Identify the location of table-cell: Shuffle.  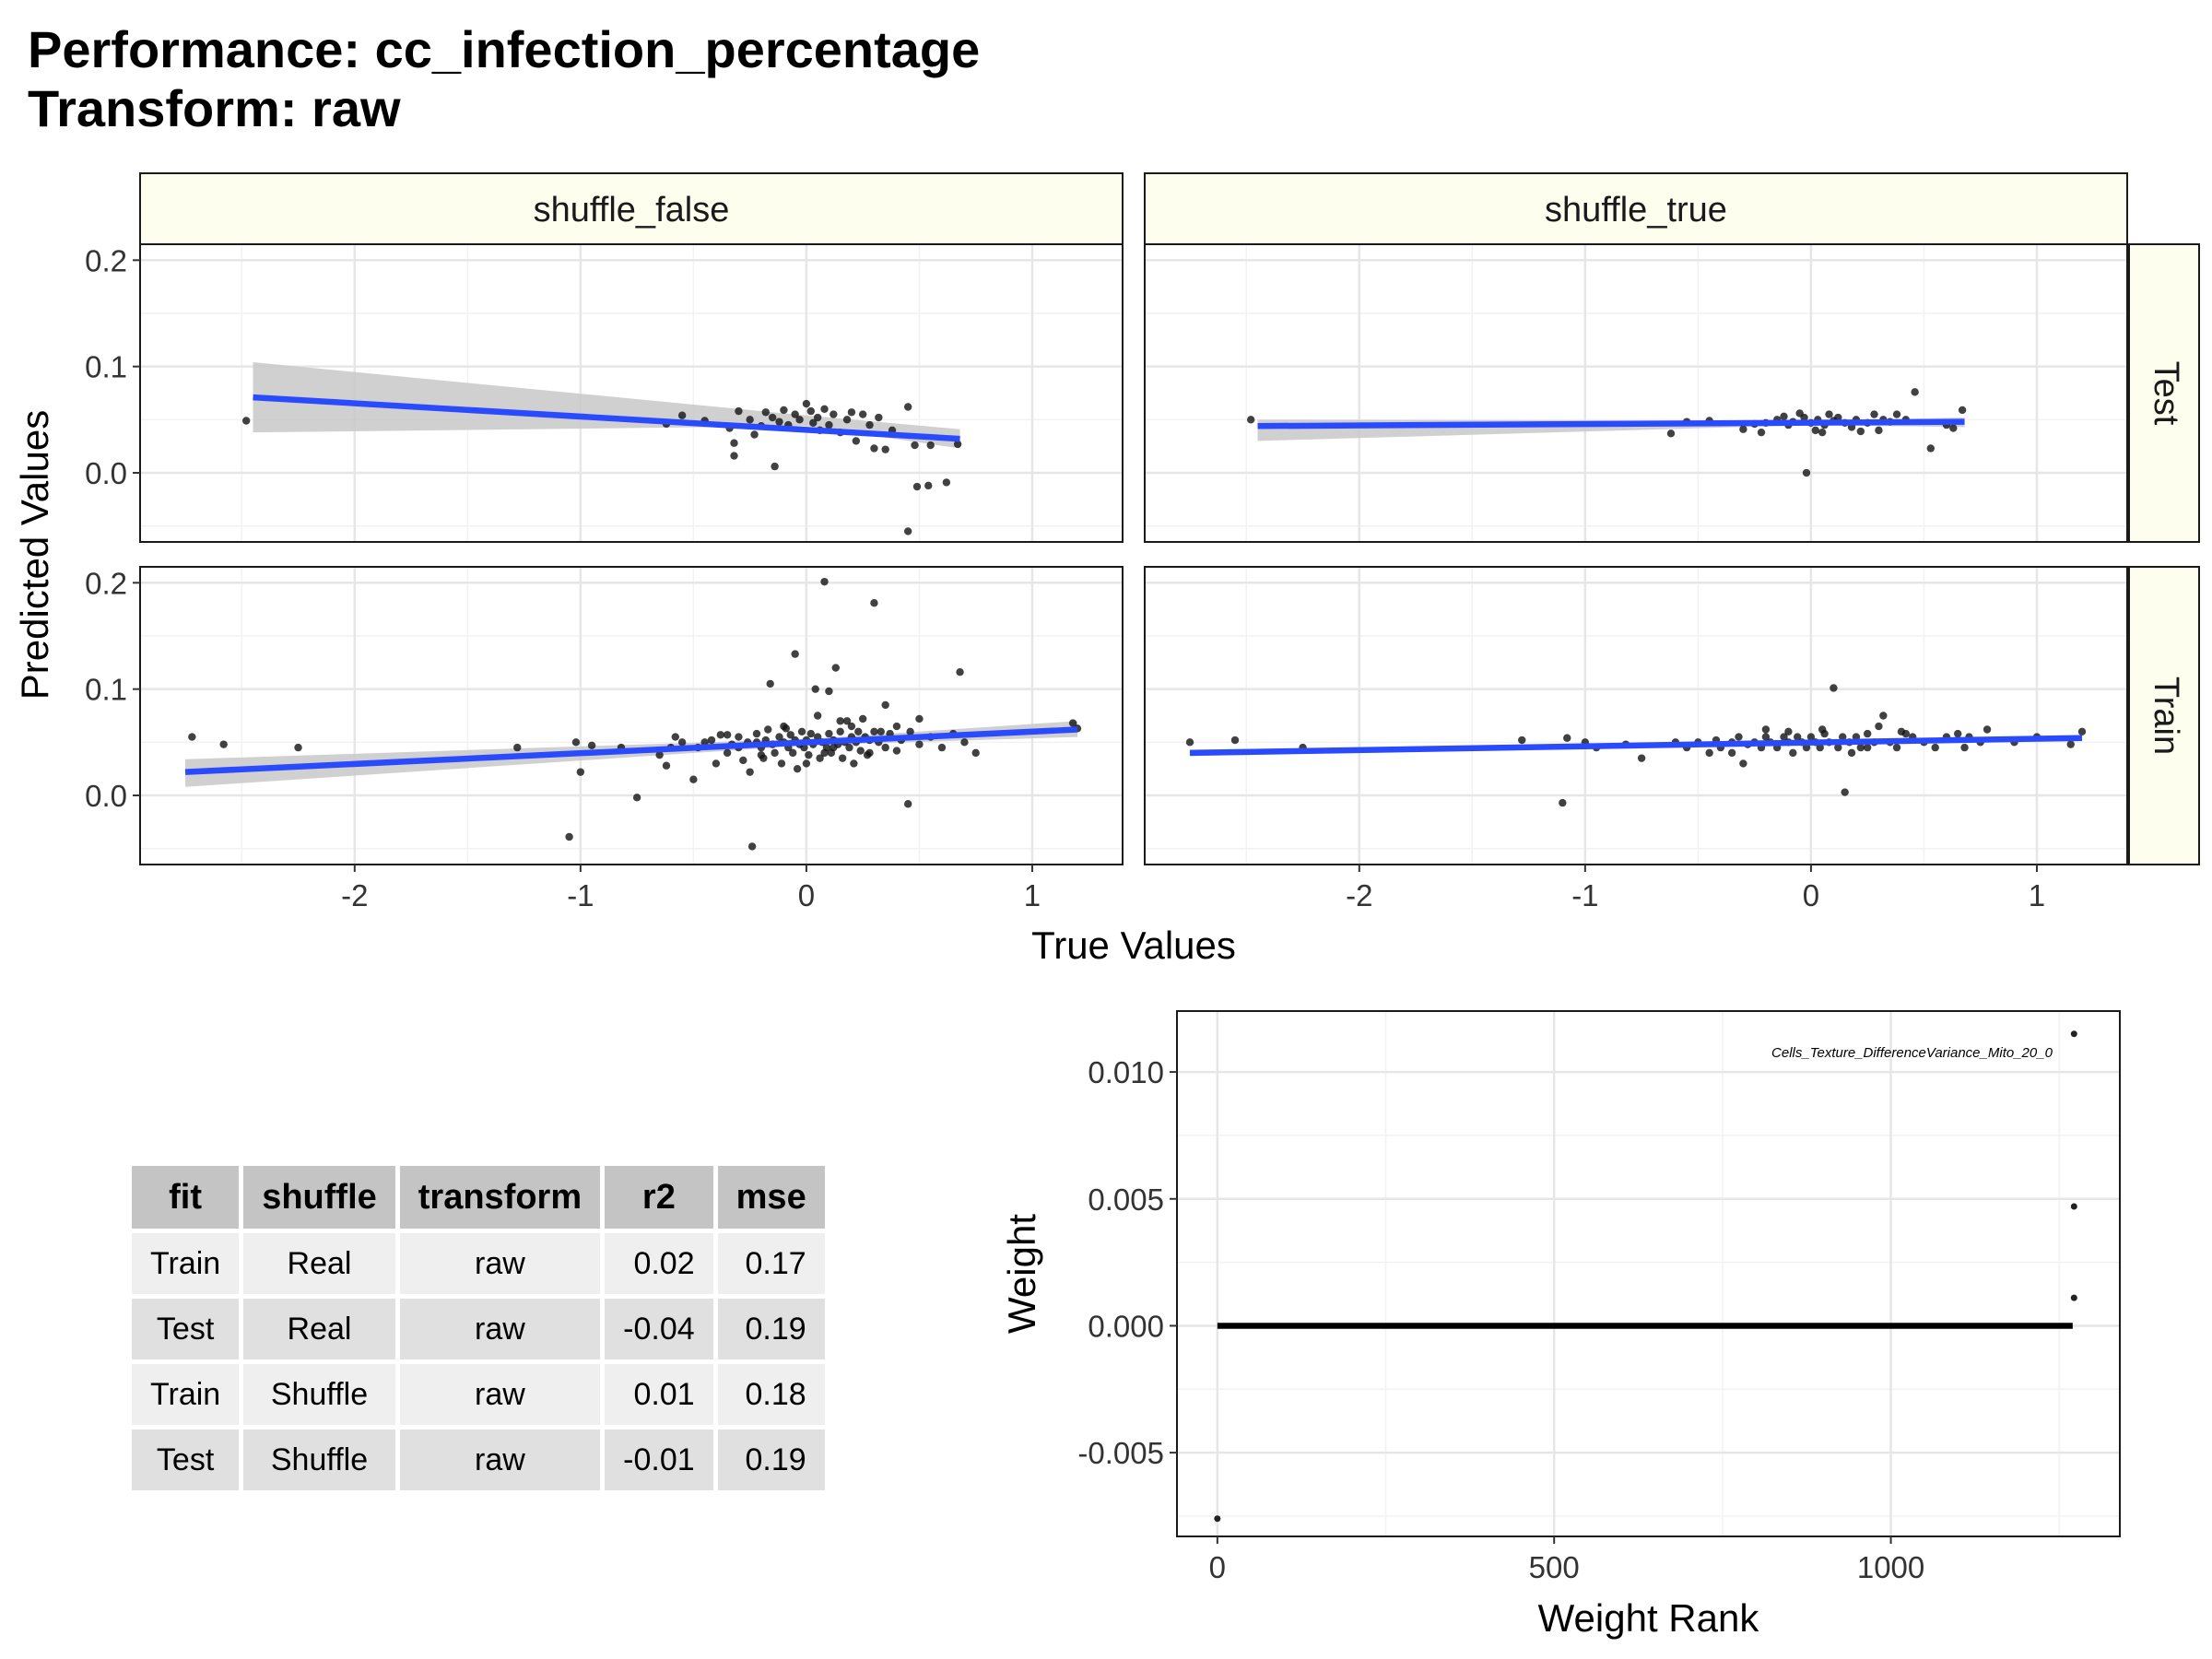
(319, 1394).